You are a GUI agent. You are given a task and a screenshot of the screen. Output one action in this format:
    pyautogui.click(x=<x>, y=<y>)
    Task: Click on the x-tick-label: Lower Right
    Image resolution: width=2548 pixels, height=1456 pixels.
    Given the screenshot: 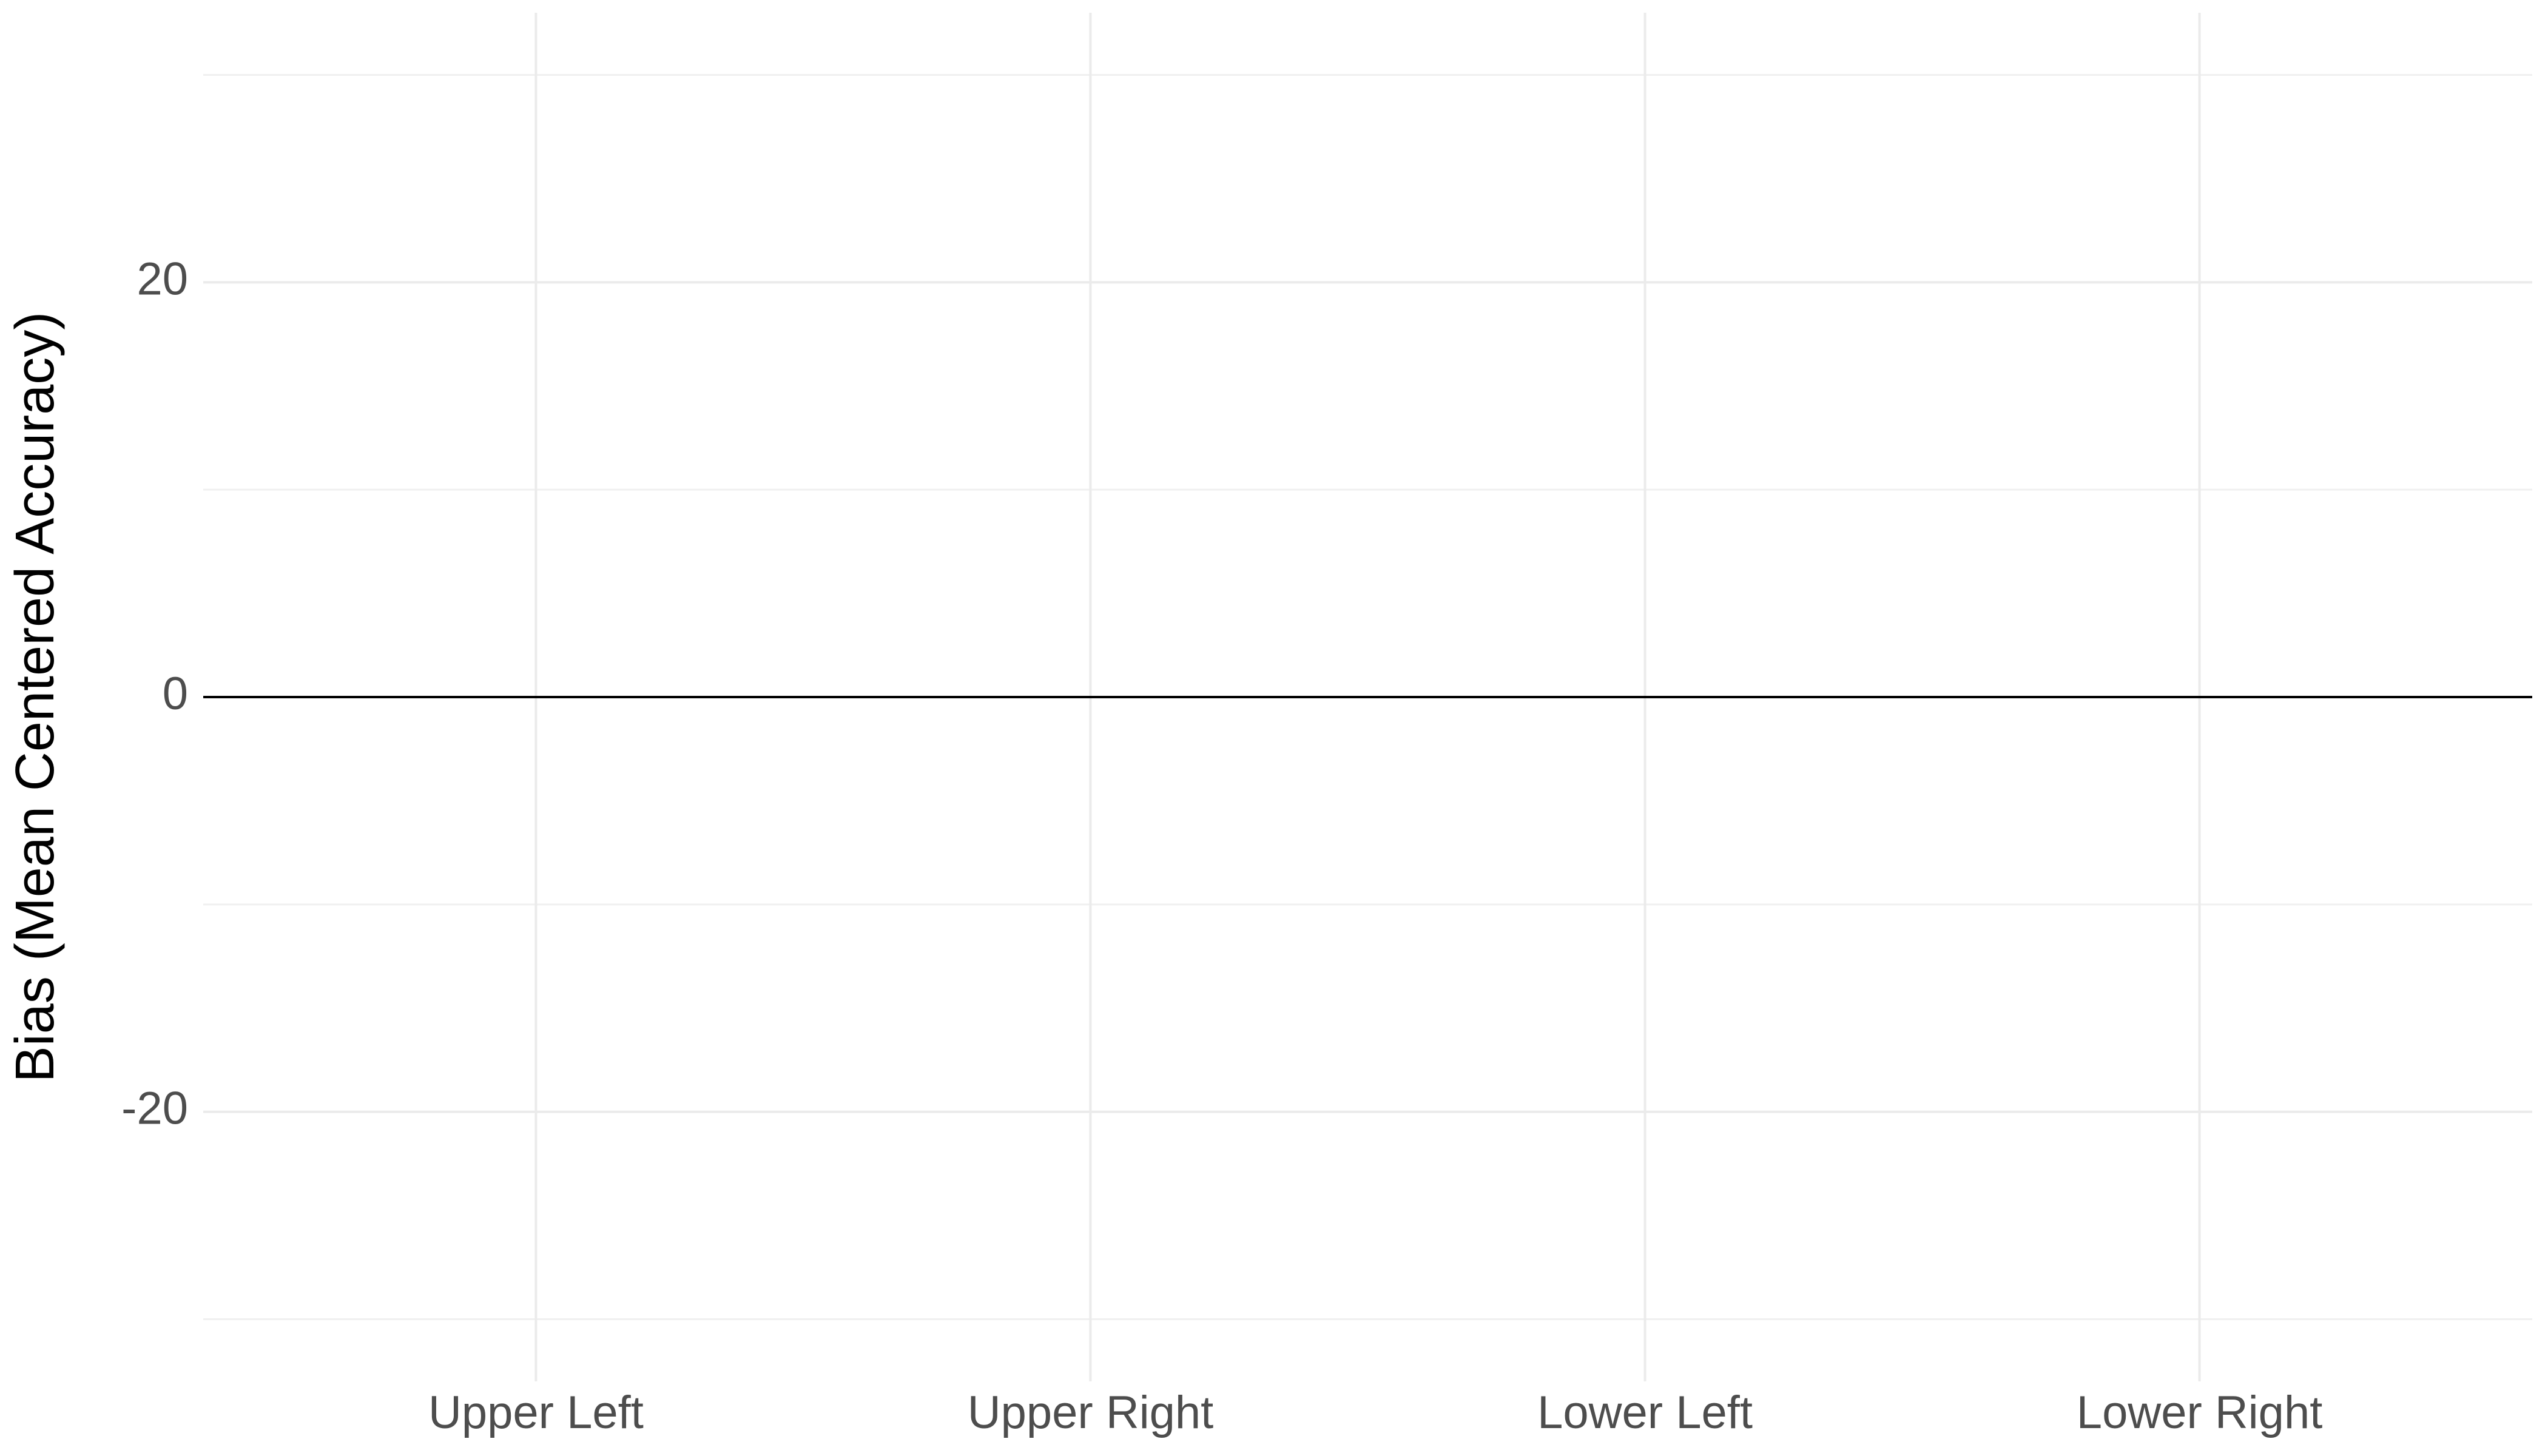 What is the action you would take?
    pyautogui.click(x=2200, y=1412)
    